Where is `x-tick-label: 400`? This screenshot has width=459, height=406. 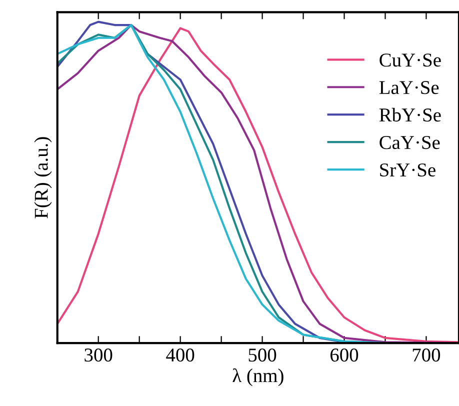
x-tick-label: 400 is located at coordinates (180, 355).